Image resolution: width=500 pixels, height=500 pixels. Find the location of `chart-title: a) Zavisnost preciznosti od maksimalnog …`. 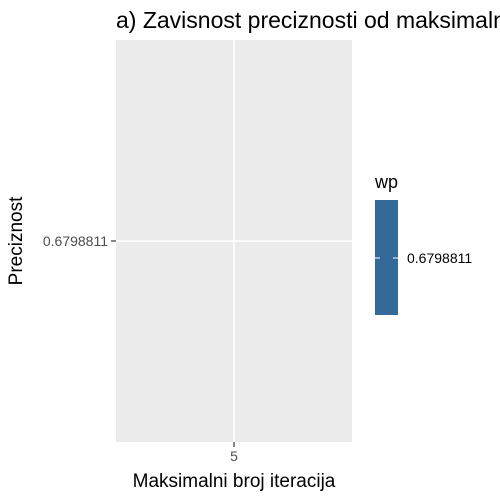

chart-title: a) Zavisnost preciznosti od maksimalnog … is located at coordinates (308, 20).